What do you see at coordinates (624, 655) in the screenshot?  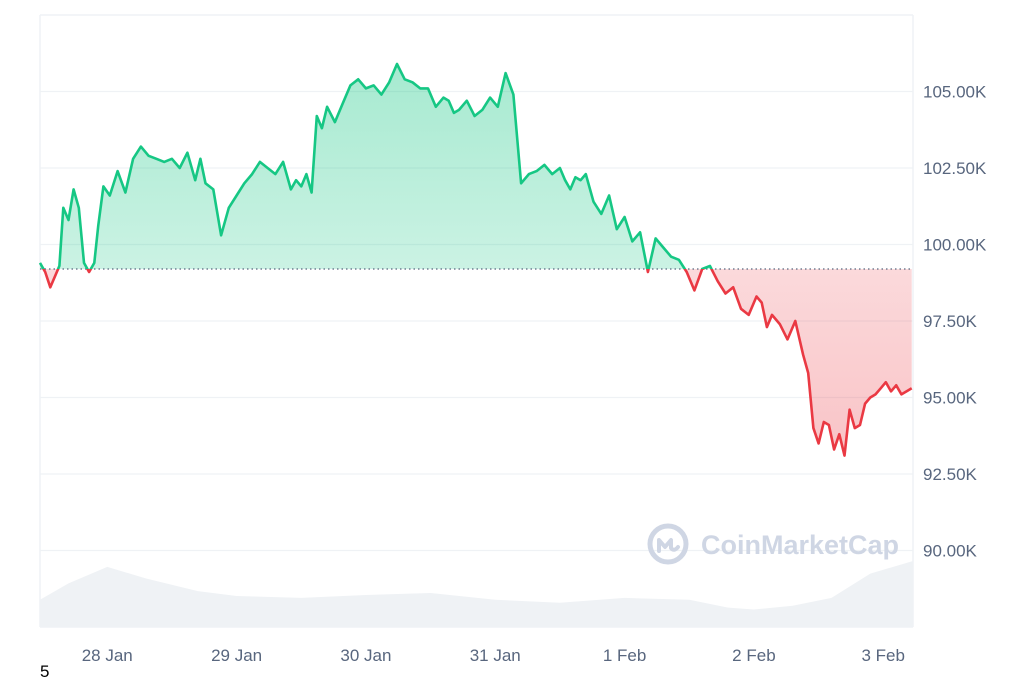 I see `x-tick-label: 1 Feb` at bounding box center [624, 655].